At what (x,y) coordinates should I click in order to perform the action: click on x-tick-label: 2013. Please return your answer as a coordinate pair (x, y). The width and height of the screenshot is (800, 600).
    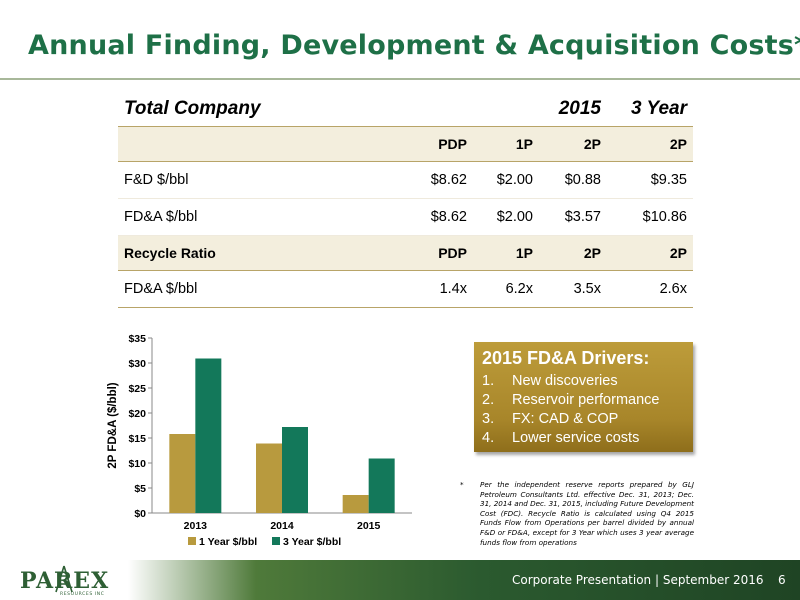
    Looking at the image, I should click on (196, 526).